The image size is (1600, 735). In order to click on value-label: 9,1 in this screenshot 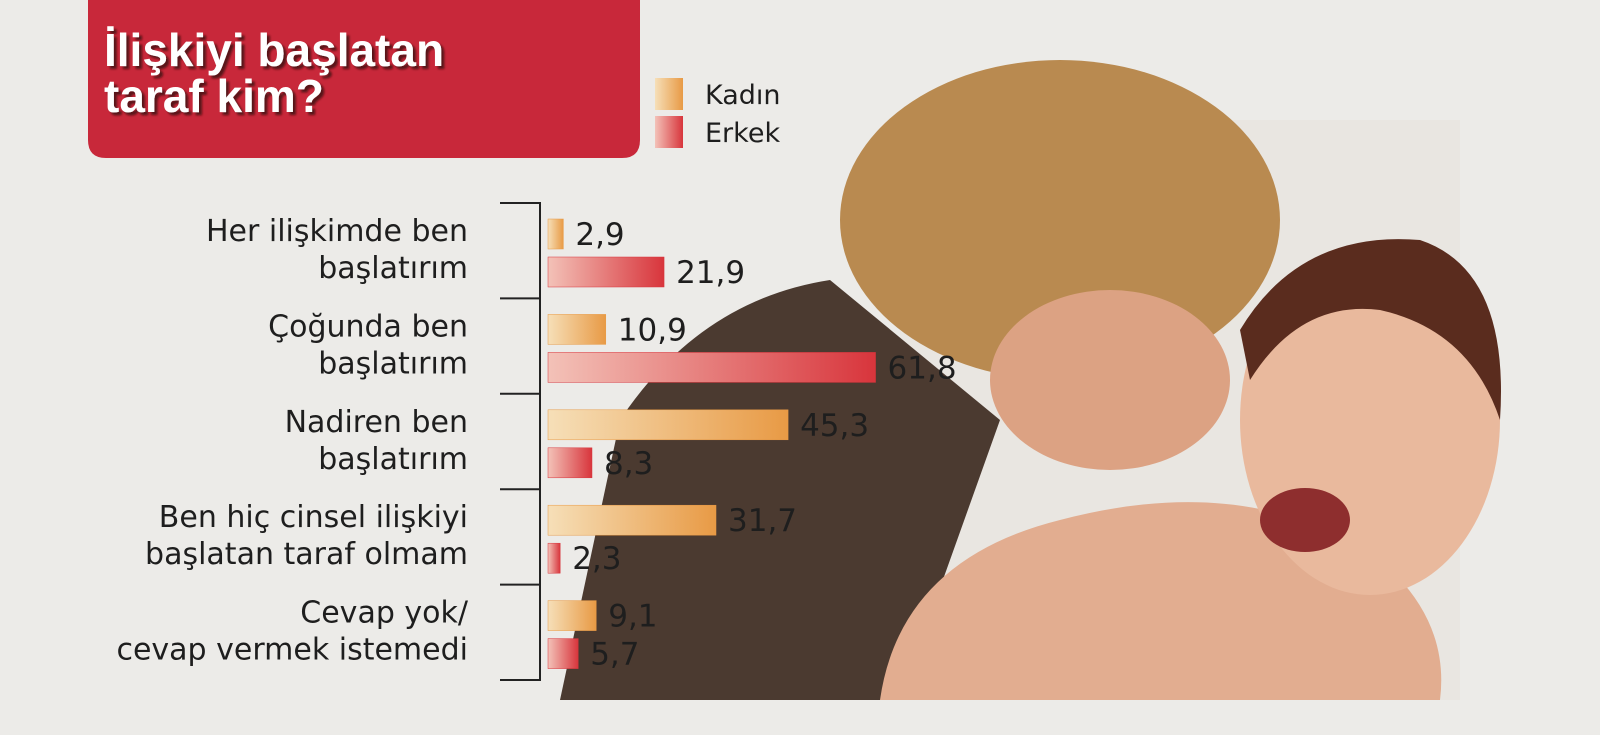, I will do `click(632, 617)`.